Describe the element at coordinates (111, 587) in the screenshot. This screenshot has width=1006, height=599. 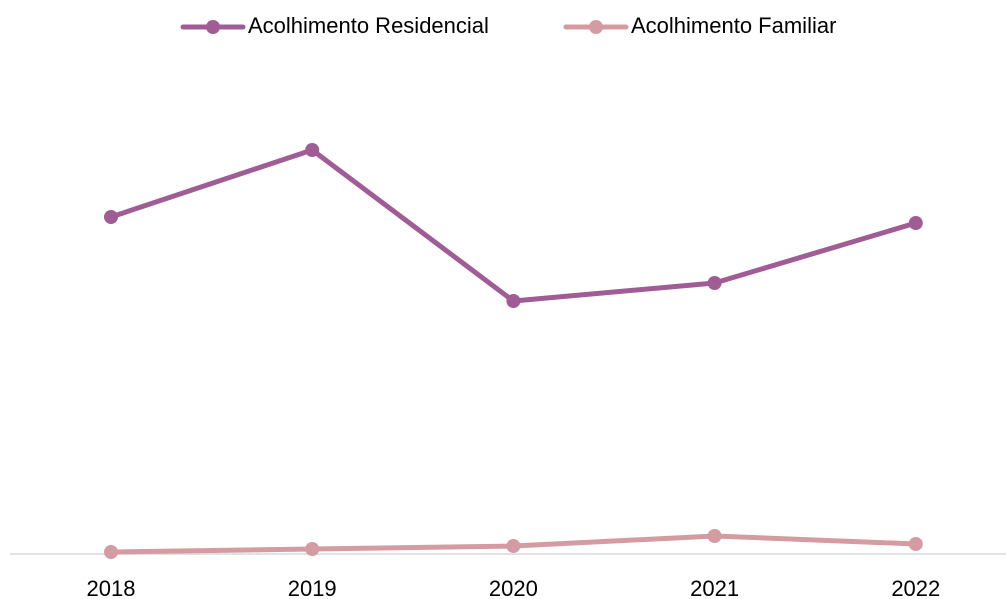
I see `x-tick-label: 2018` at that location.